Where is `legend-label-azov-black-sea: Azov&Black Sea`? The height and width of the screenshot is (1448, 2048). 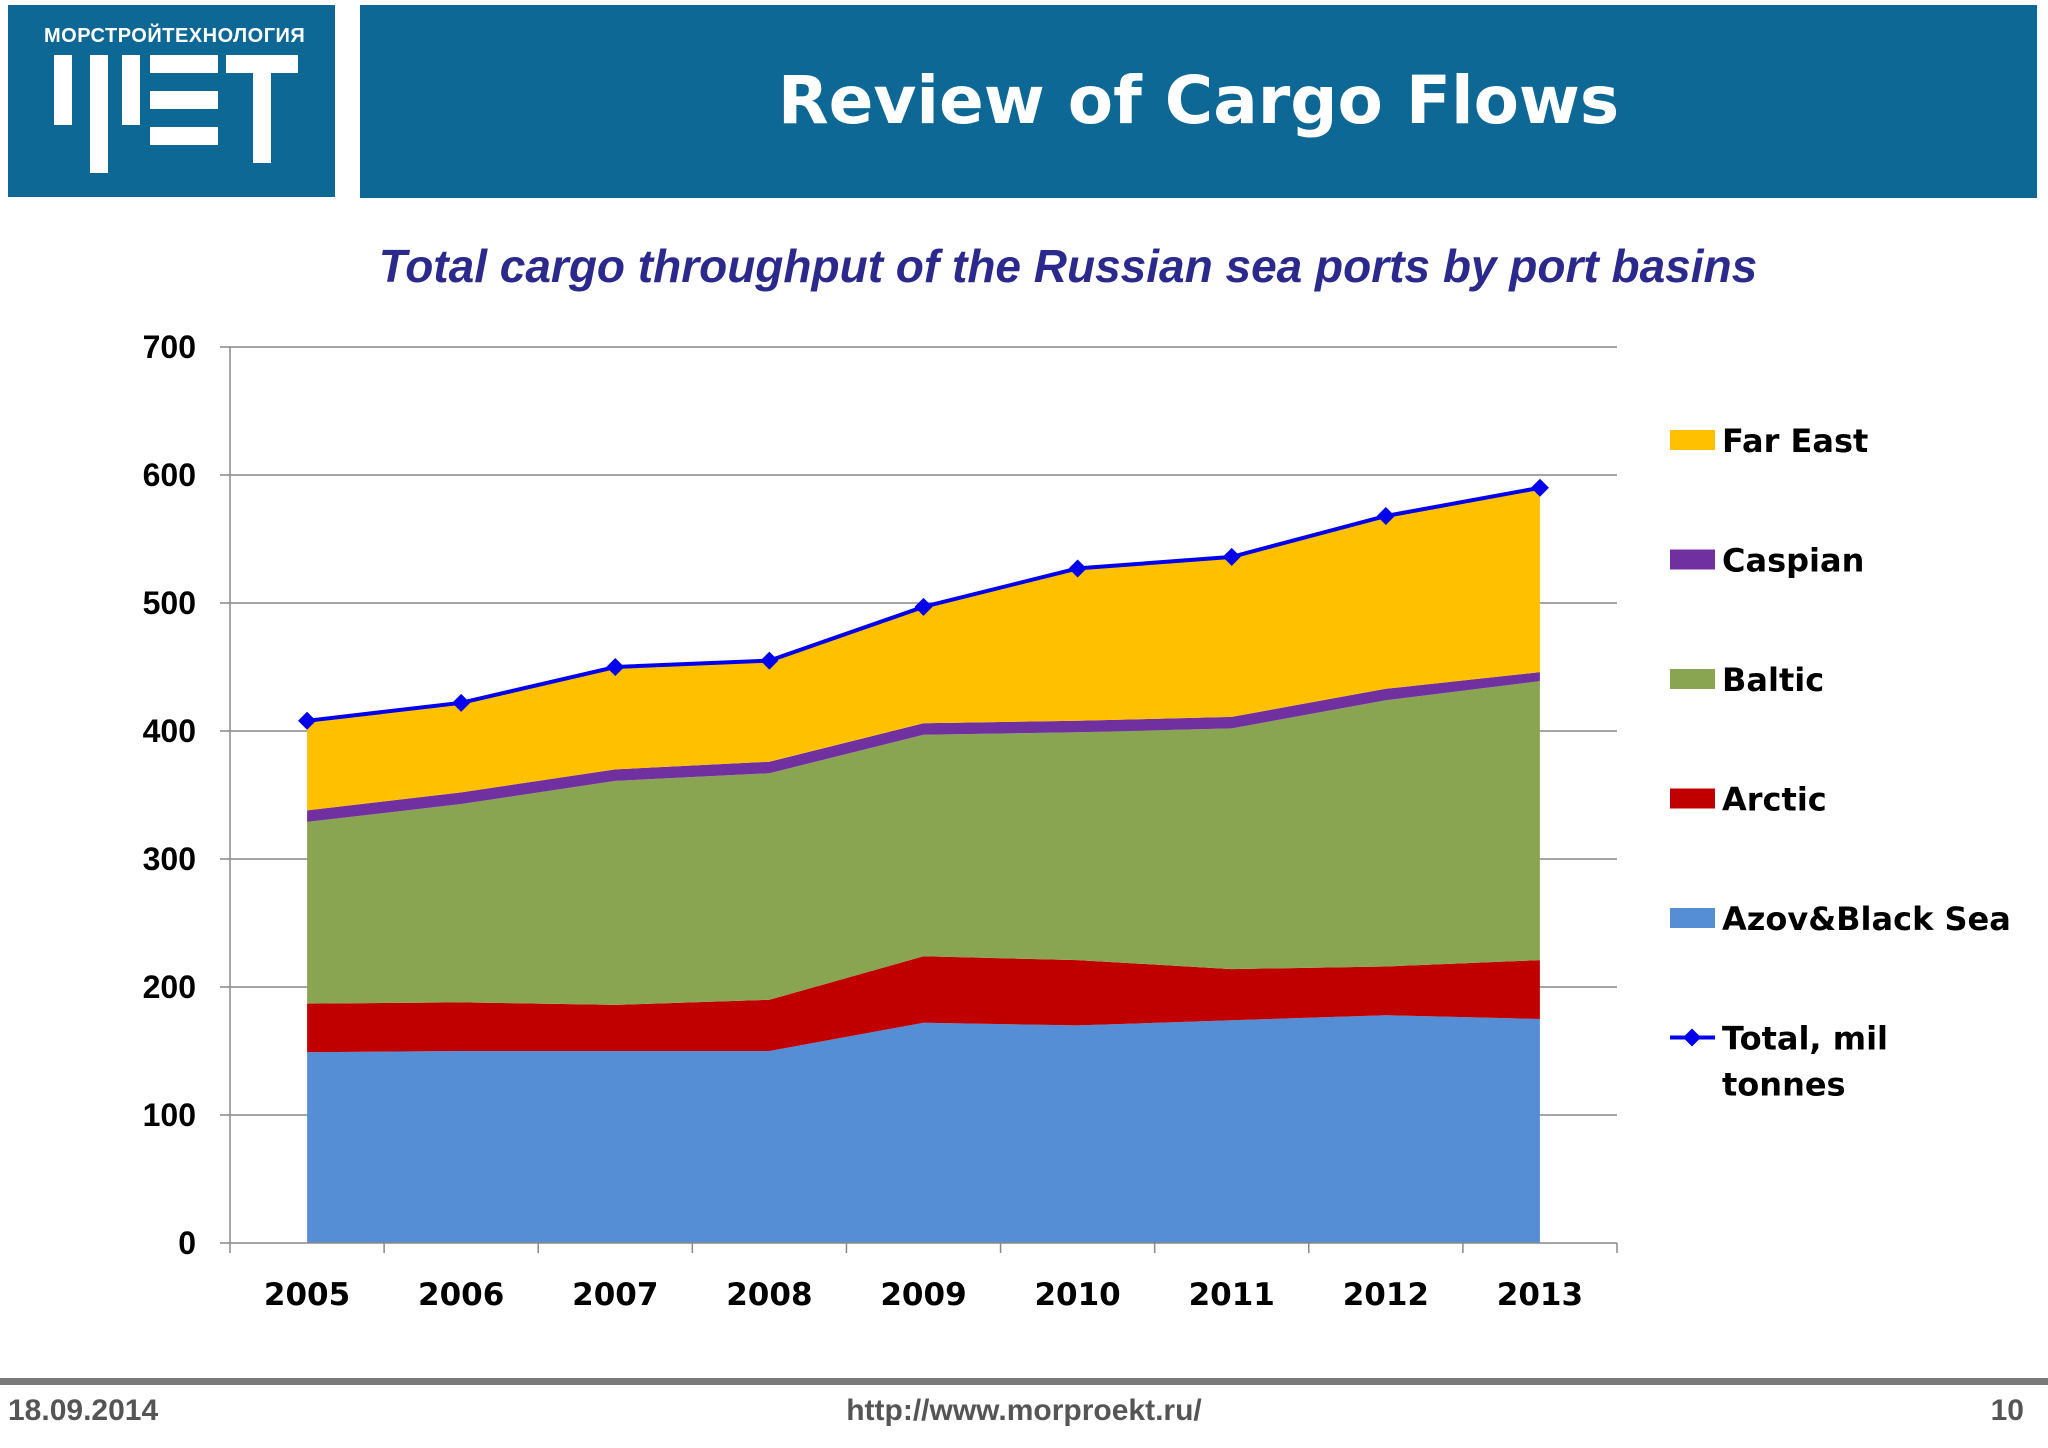
legend-label-azov-black-sea: Azov&Black Sea is located at coordinates (1866, 919).